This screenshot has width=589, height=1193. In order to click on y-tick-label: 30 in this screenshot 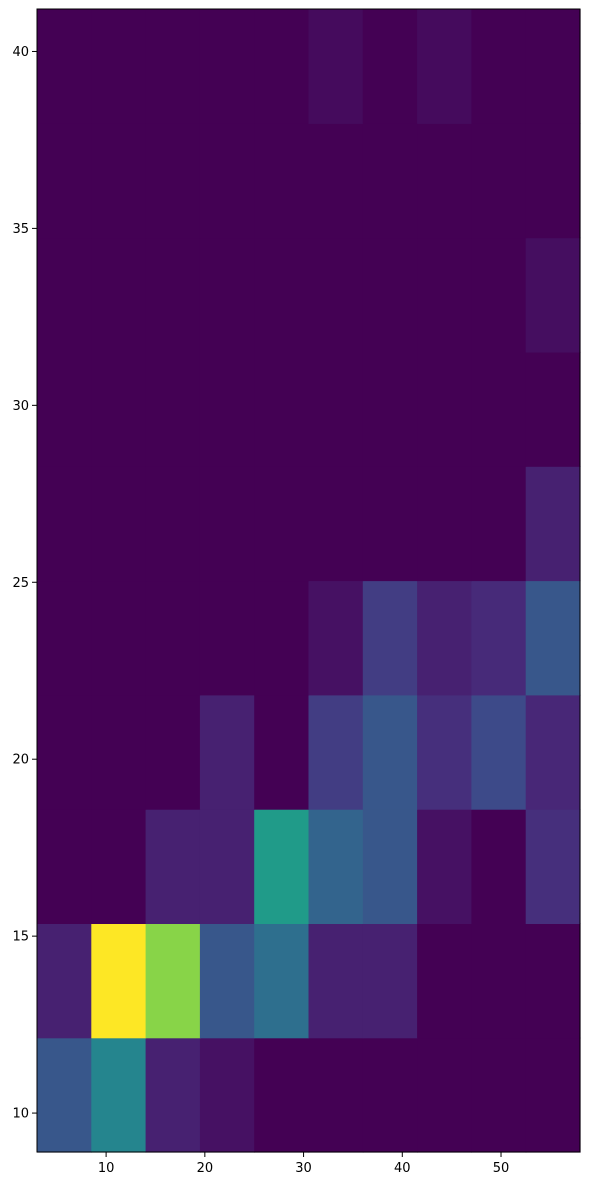, I will do `click(20, 406)`.